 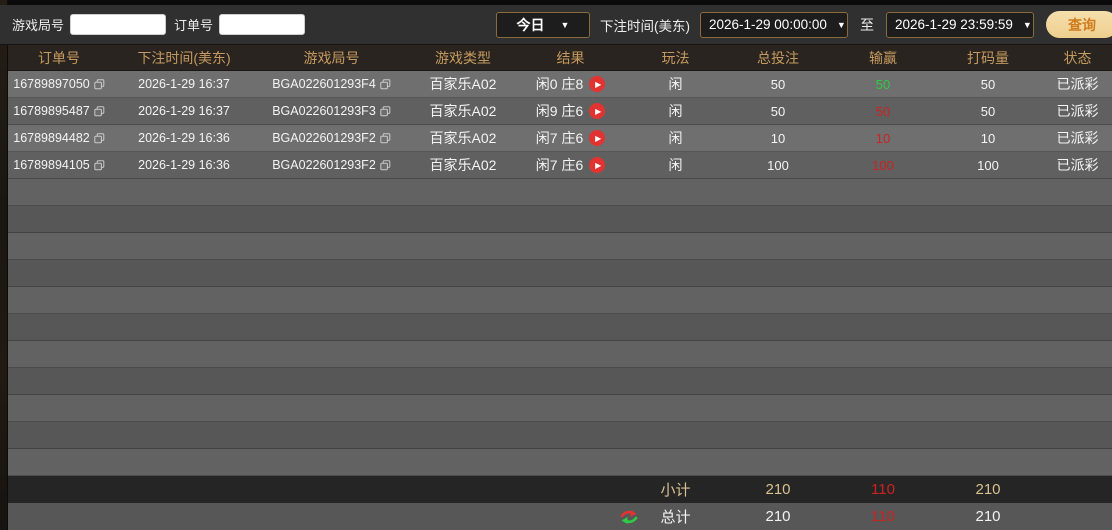 What do you see at coordinates (570, 57) in the screenshot?
I see `column-header: 结果` at bounding box center [570, 57].